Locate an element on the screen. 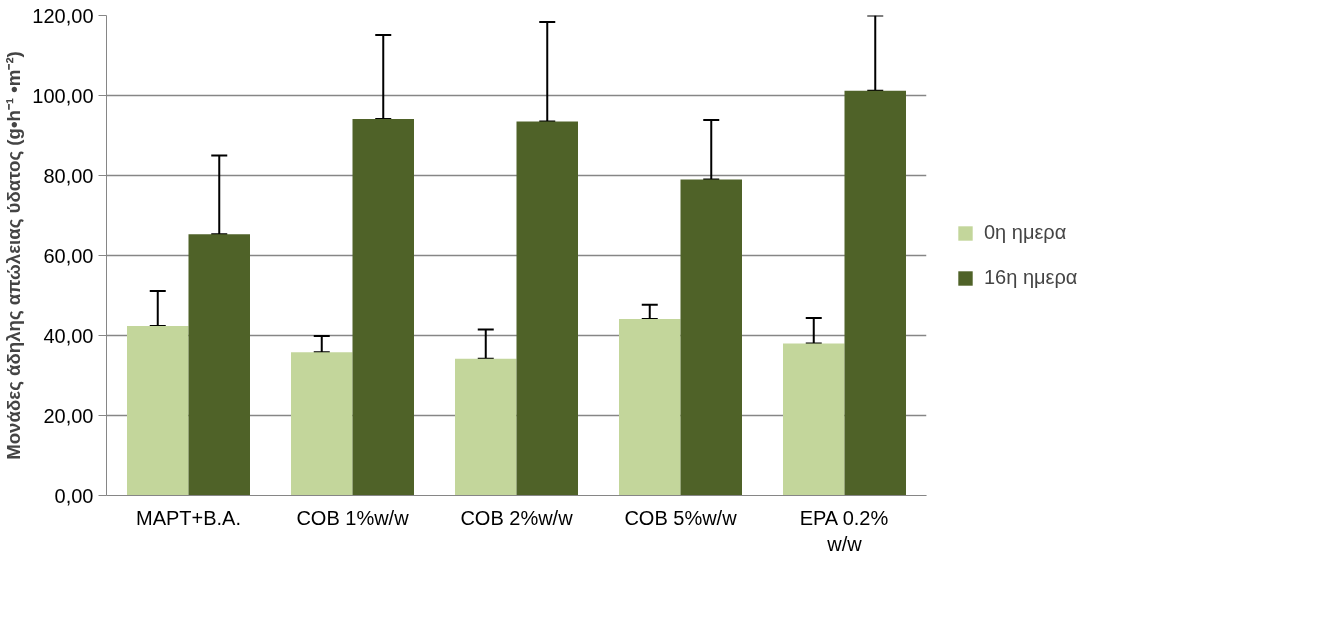 The height and width of the screenshot is (623, 1333). y-tick-label: 80,00 is located at coordinates (68, 175).